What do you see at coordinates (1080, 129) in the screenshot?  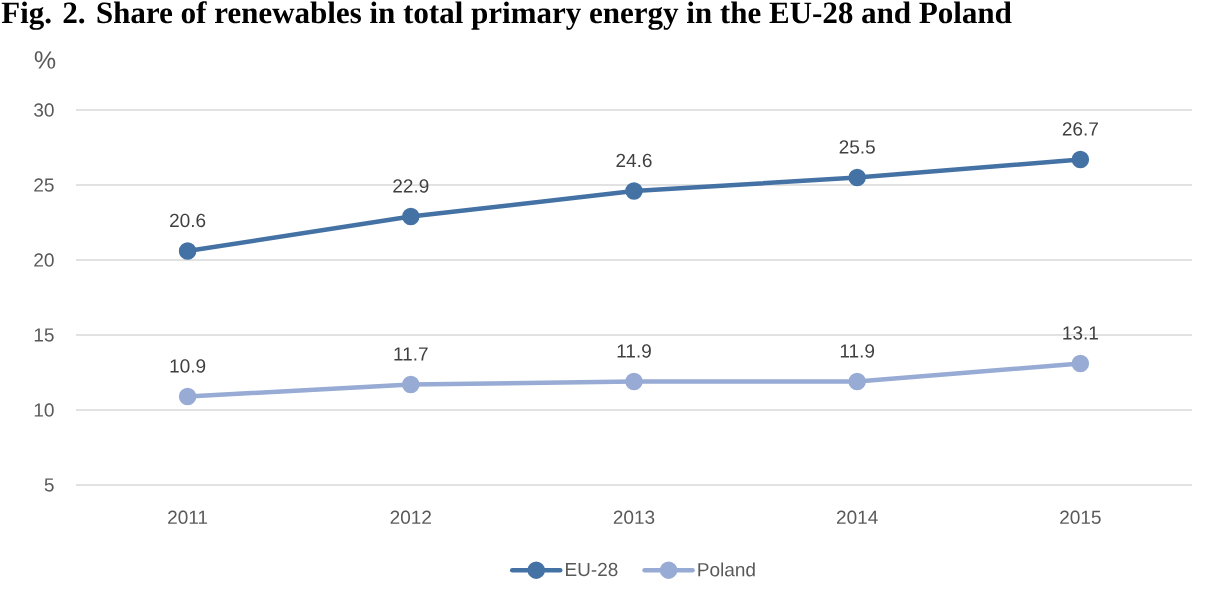 I see `data-label: 26.7` at bounding box center [1080, 129].